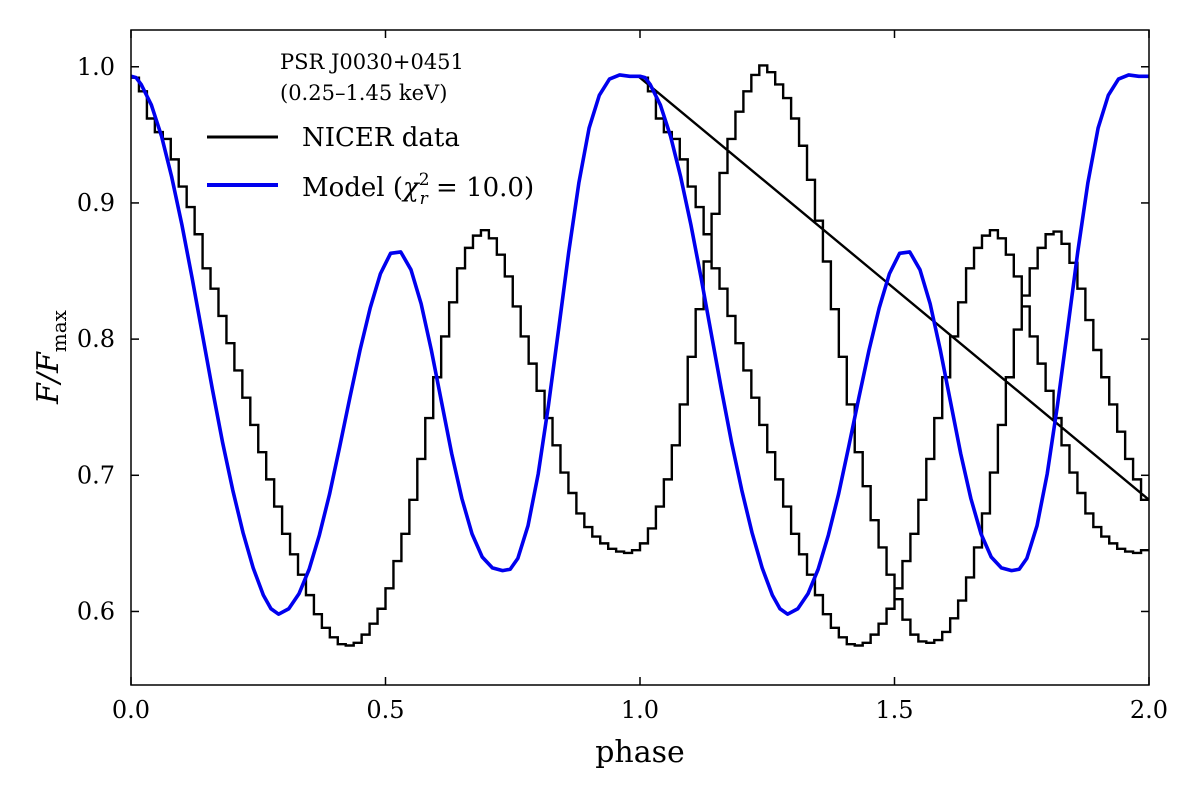 This screenshot has height=800, width=1200. Describe the element at coordinates (96, 203) in the screenshot. I see `y-tick-label: 0.9` at that location.